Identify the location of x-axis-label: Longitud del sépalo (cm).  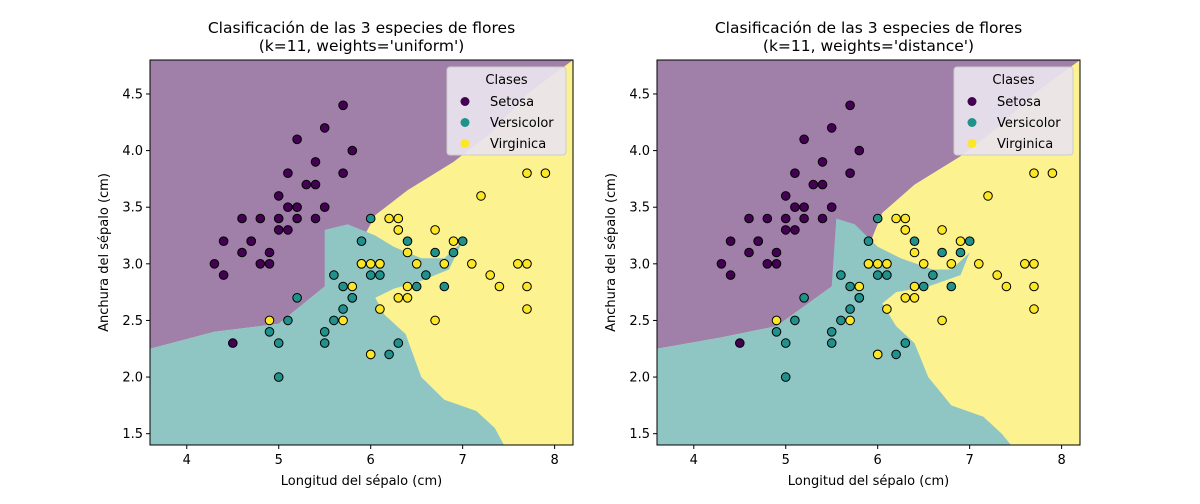
(361, 481).